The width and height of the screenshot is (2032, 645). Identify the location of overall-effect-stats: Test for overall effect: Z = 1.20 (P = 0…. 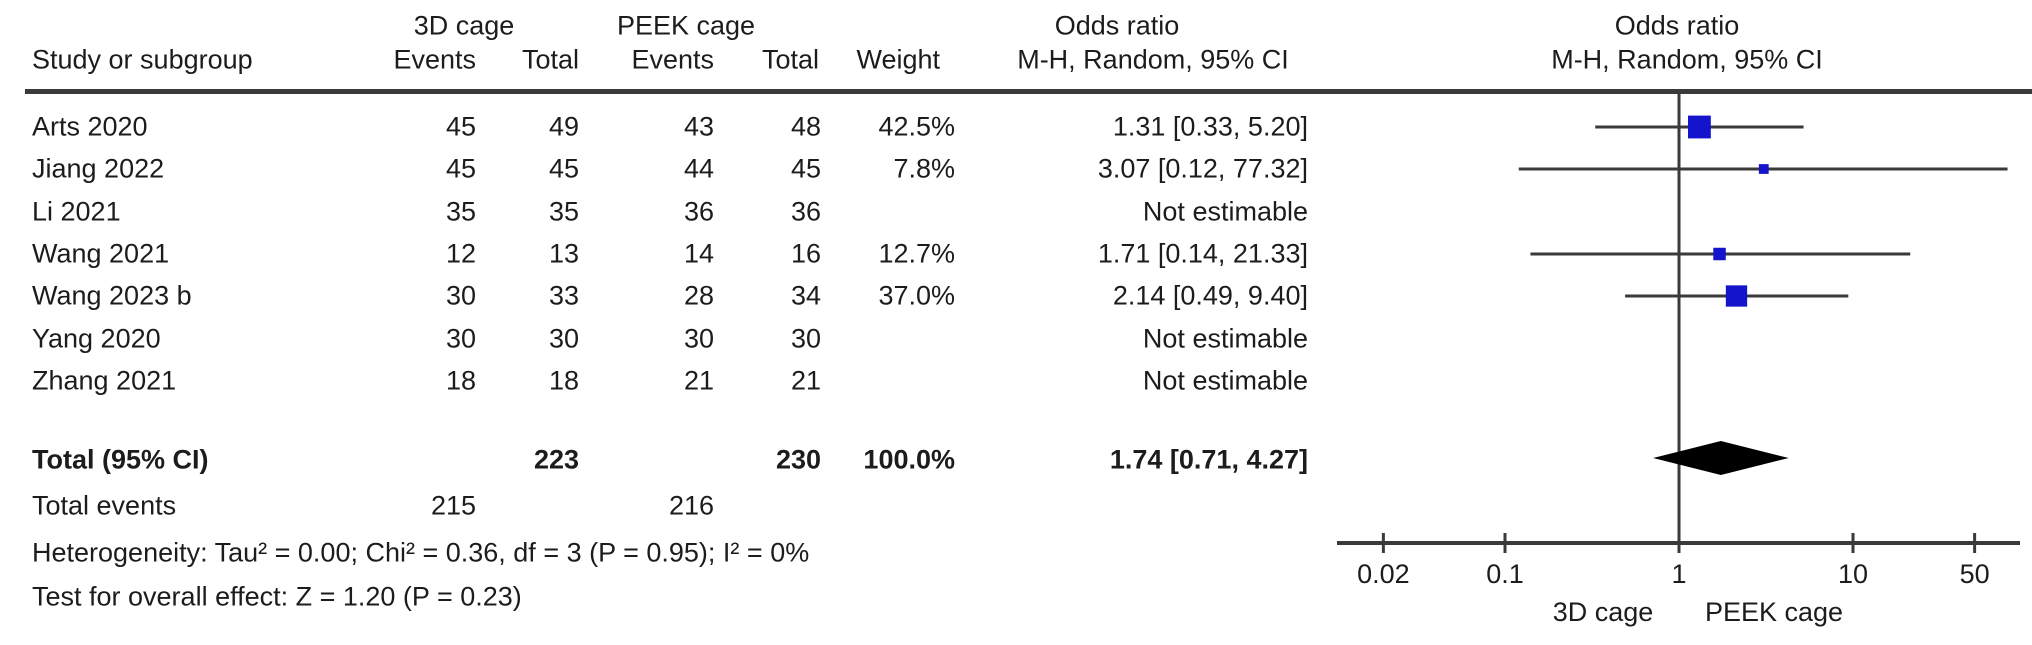
(277, 596).